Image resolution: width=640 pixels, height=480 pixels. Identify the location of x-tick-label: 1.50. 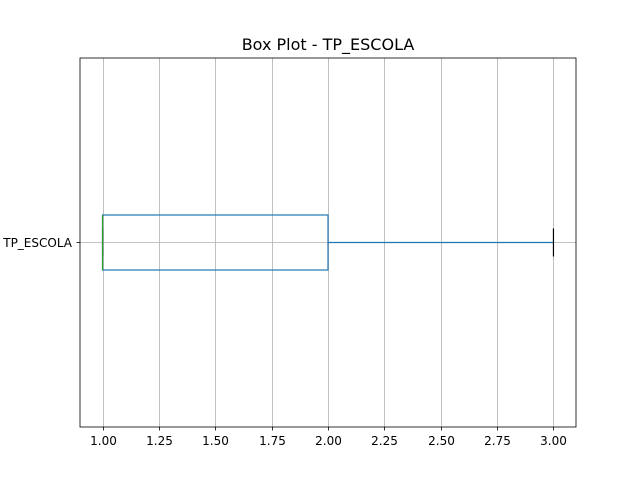
(215, 441).